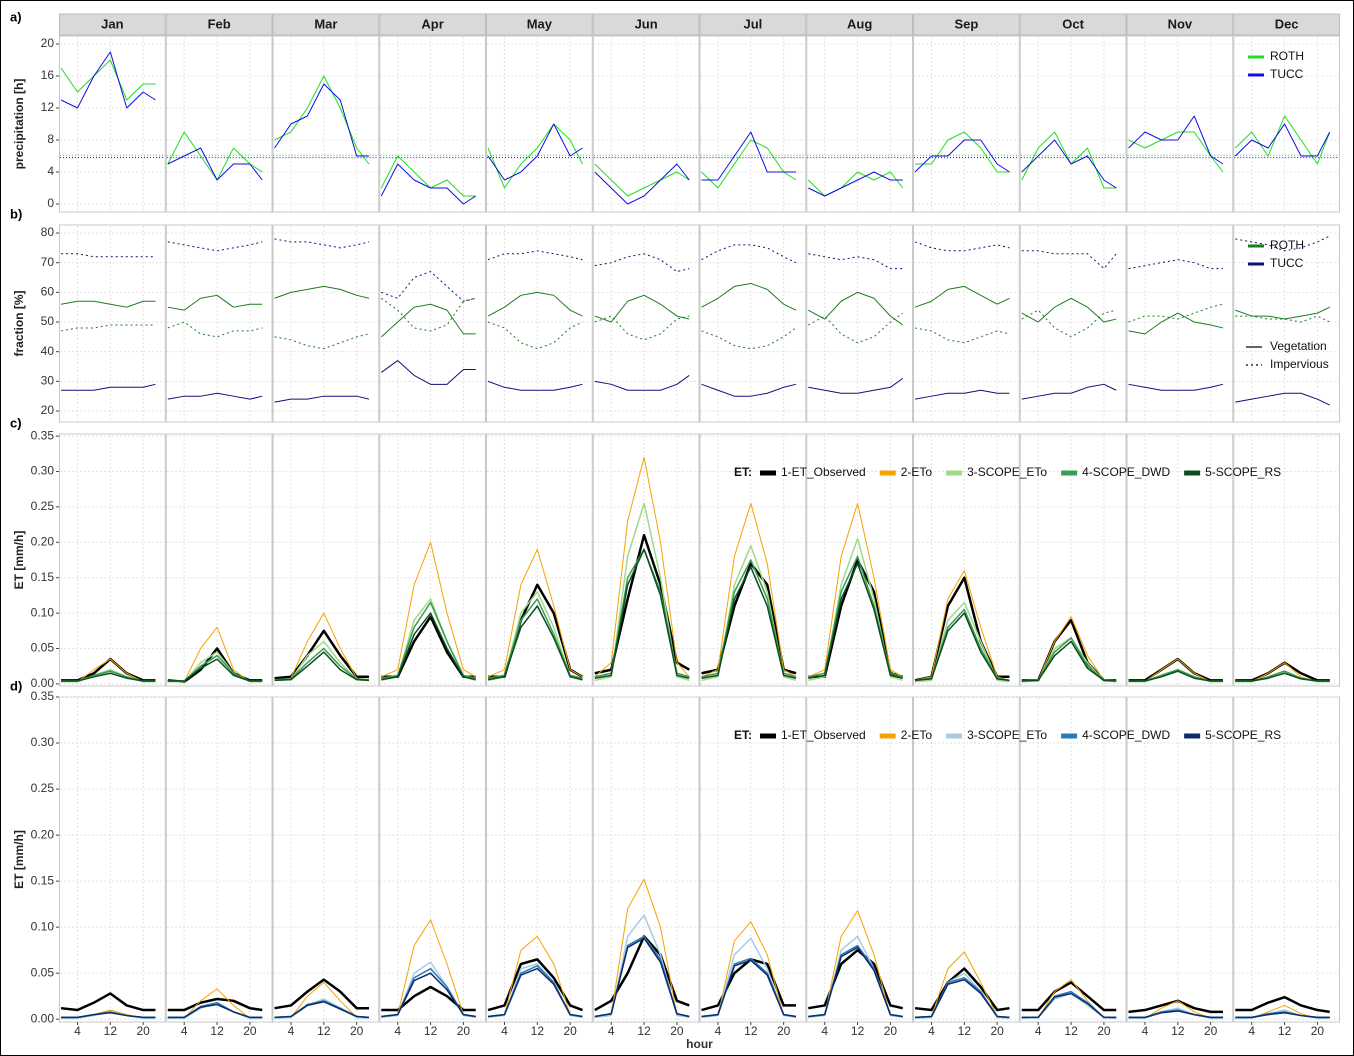 The width and height of the screenshot is (1354, 1056). What do you see at coordinates (16, 16) in the screenshot?
I see `panel-label: a)` at bounding box center [16, 16].